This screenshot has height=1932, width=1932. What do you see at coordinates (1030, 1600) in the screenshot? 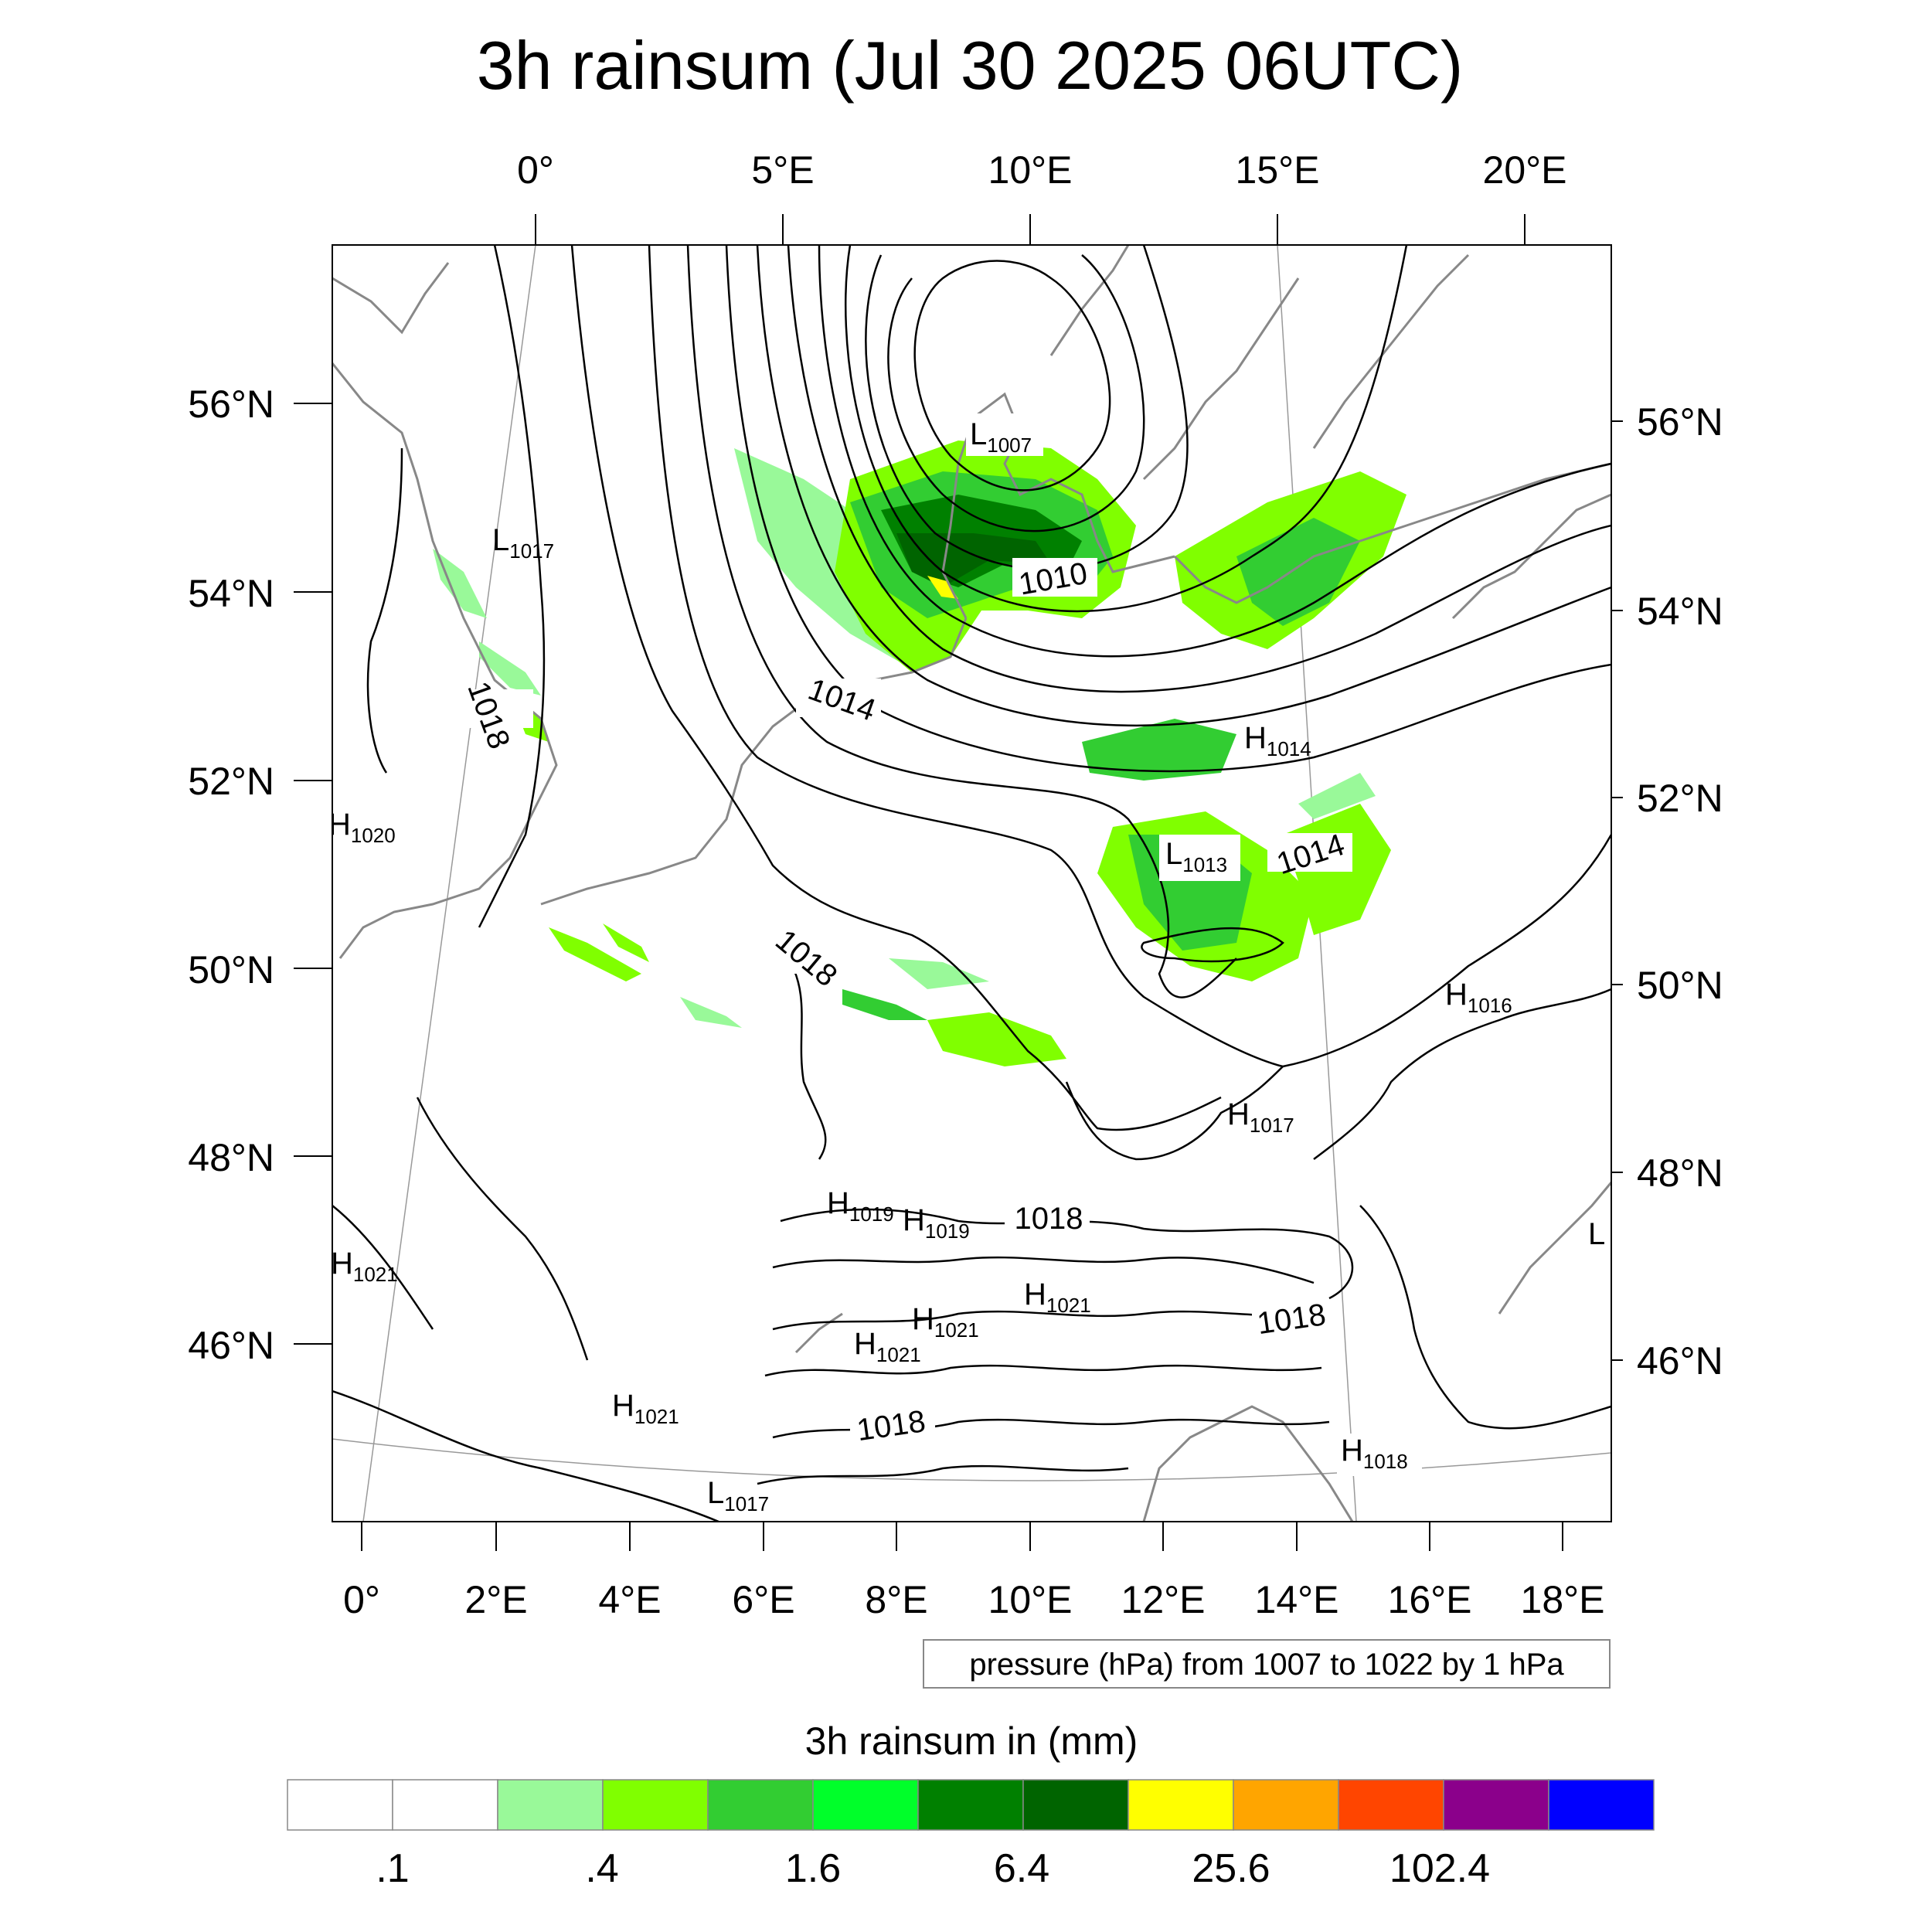
I see `bottom-lon-label: 10°E` at bounding box center [1030, 1600].